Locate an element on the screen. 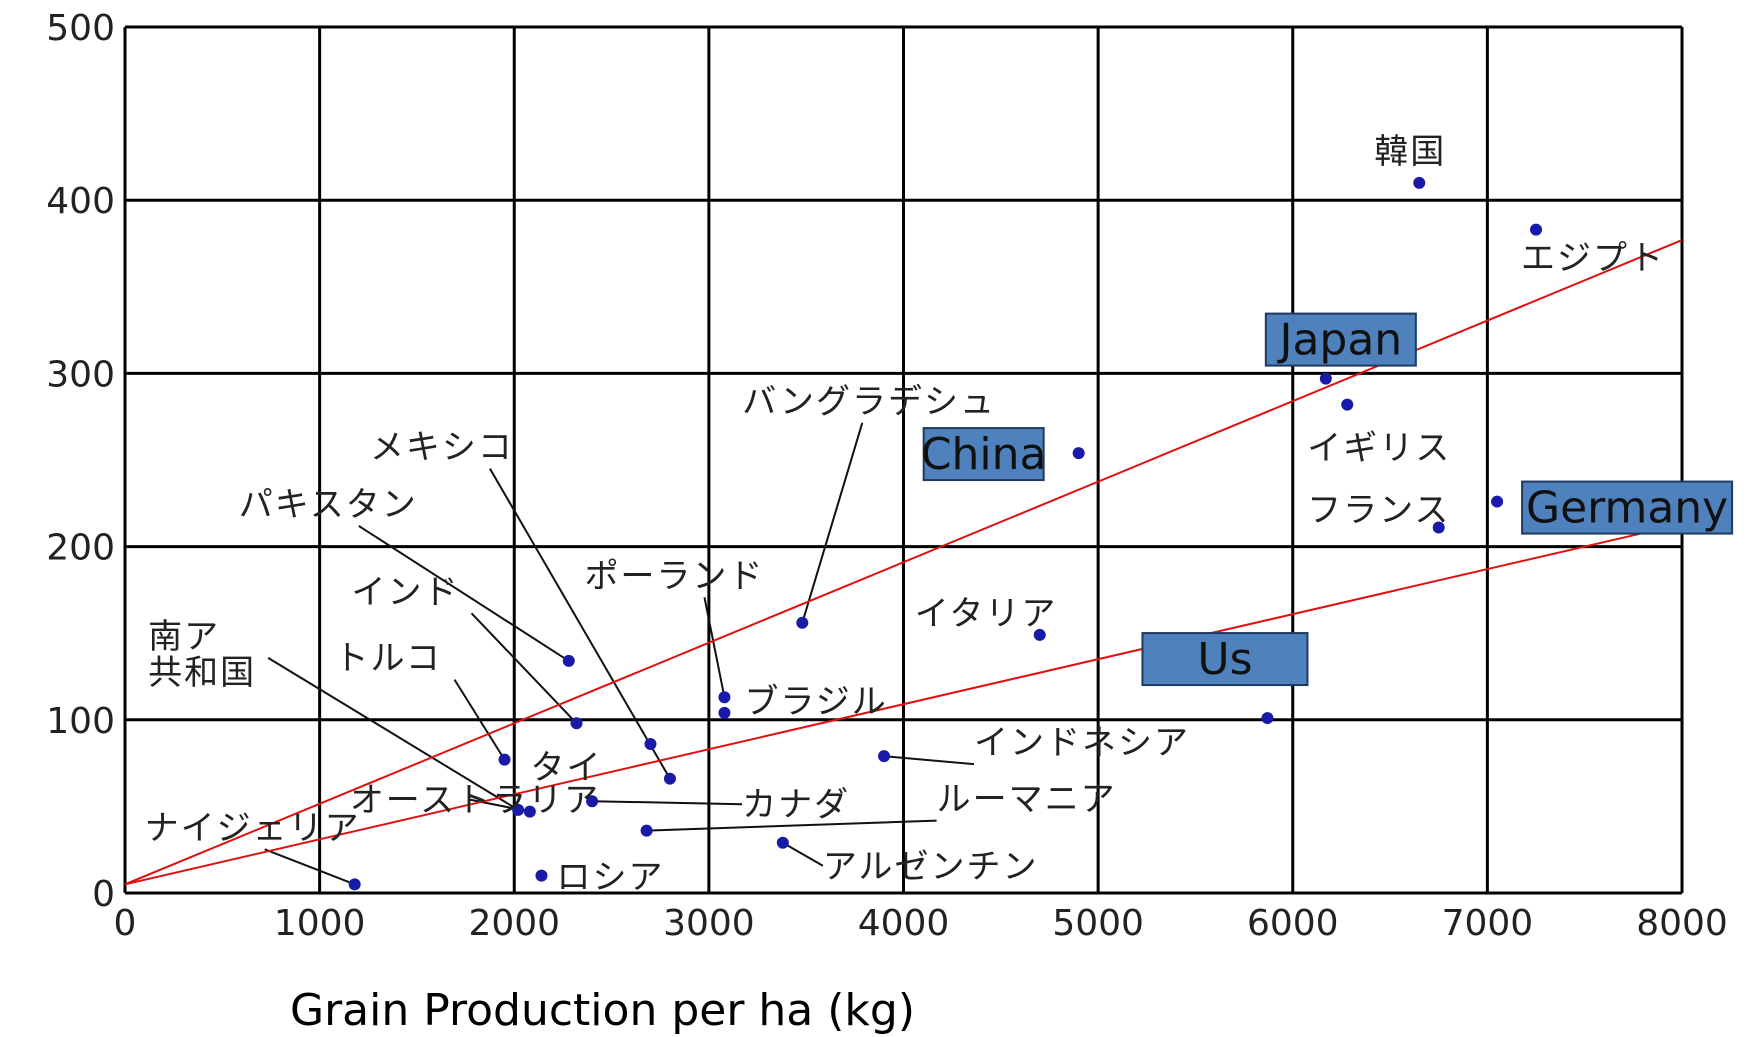 This screenshot has width=1762, height=1037. x-tick-label: 8000 is located at coordinates (1682, 923).